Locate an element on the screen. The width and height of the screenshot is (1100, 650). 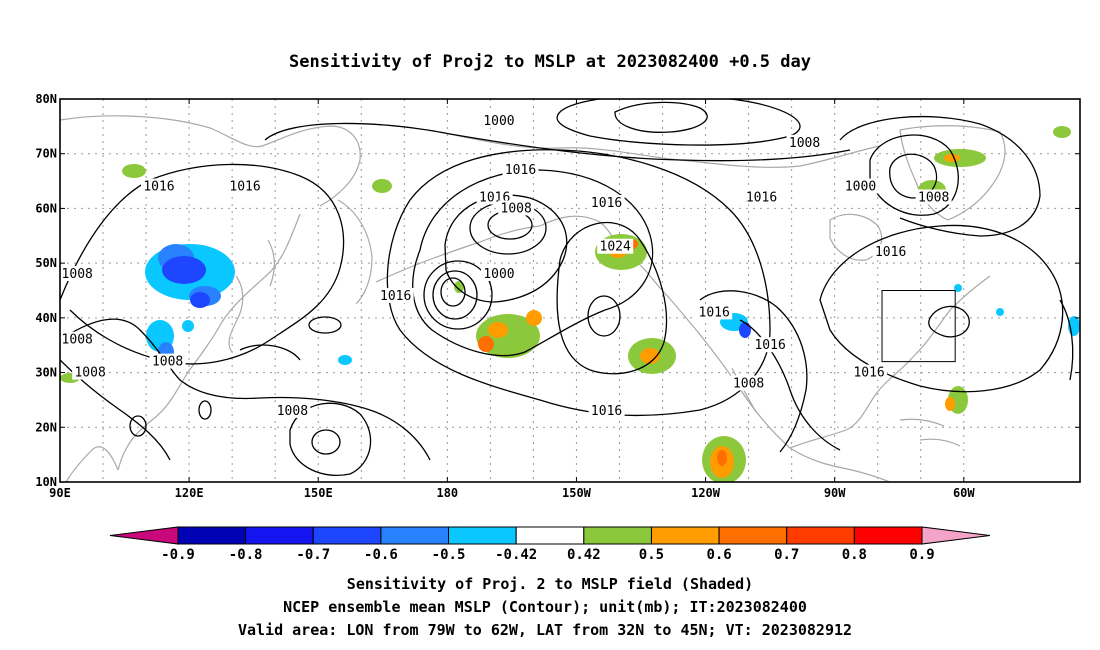
colorbar-label: 0.7 is located at coordinates (786, 555).